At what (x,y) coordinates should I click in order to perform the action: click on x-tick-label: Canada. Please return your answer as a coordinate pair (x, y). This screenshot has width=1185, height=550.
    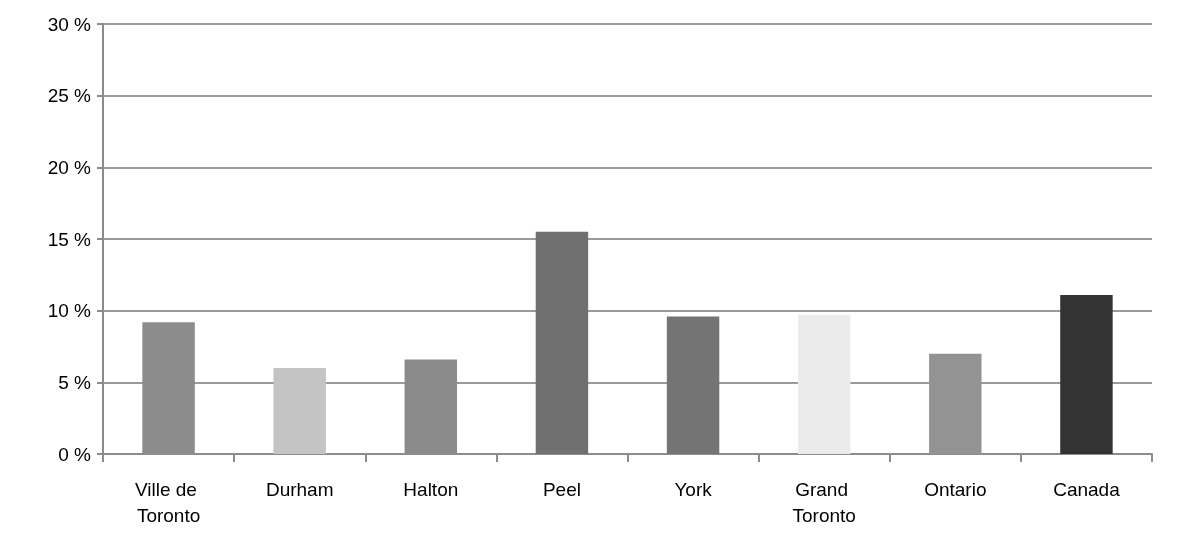
    Looking at the image, I should click on (1087, 489).